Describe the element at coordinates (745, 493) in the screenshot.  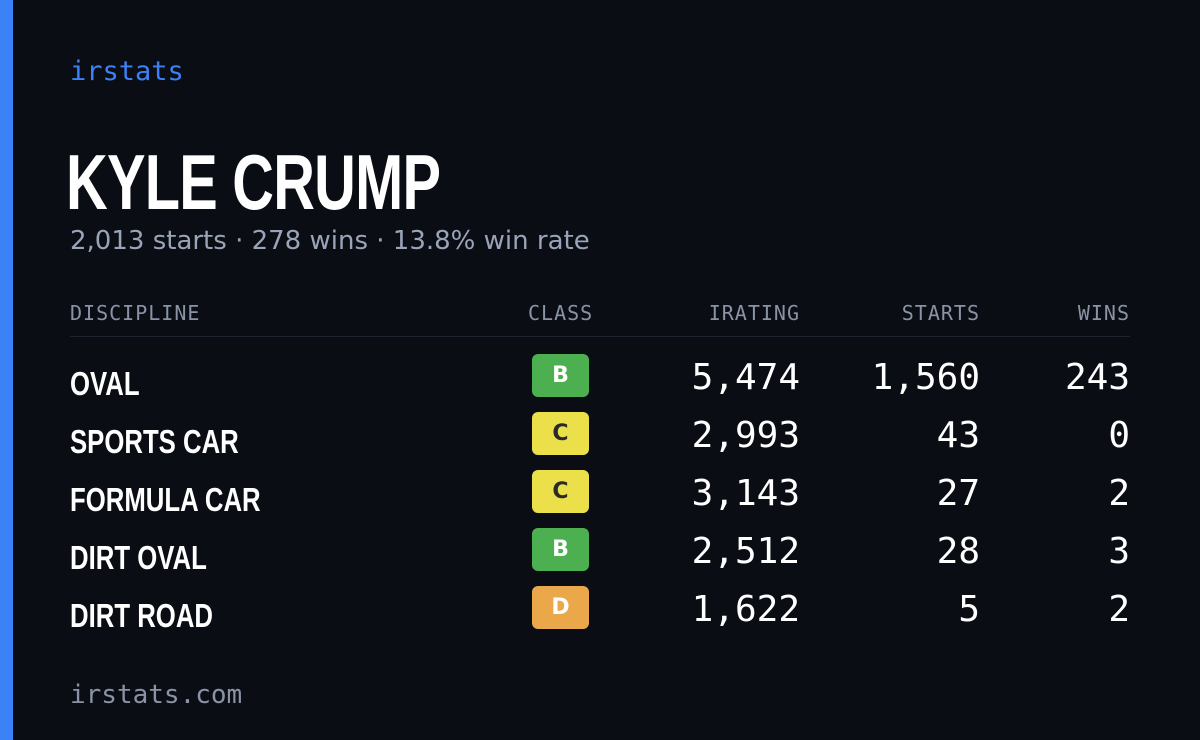
I see `irating-value: 3,143` at that location.